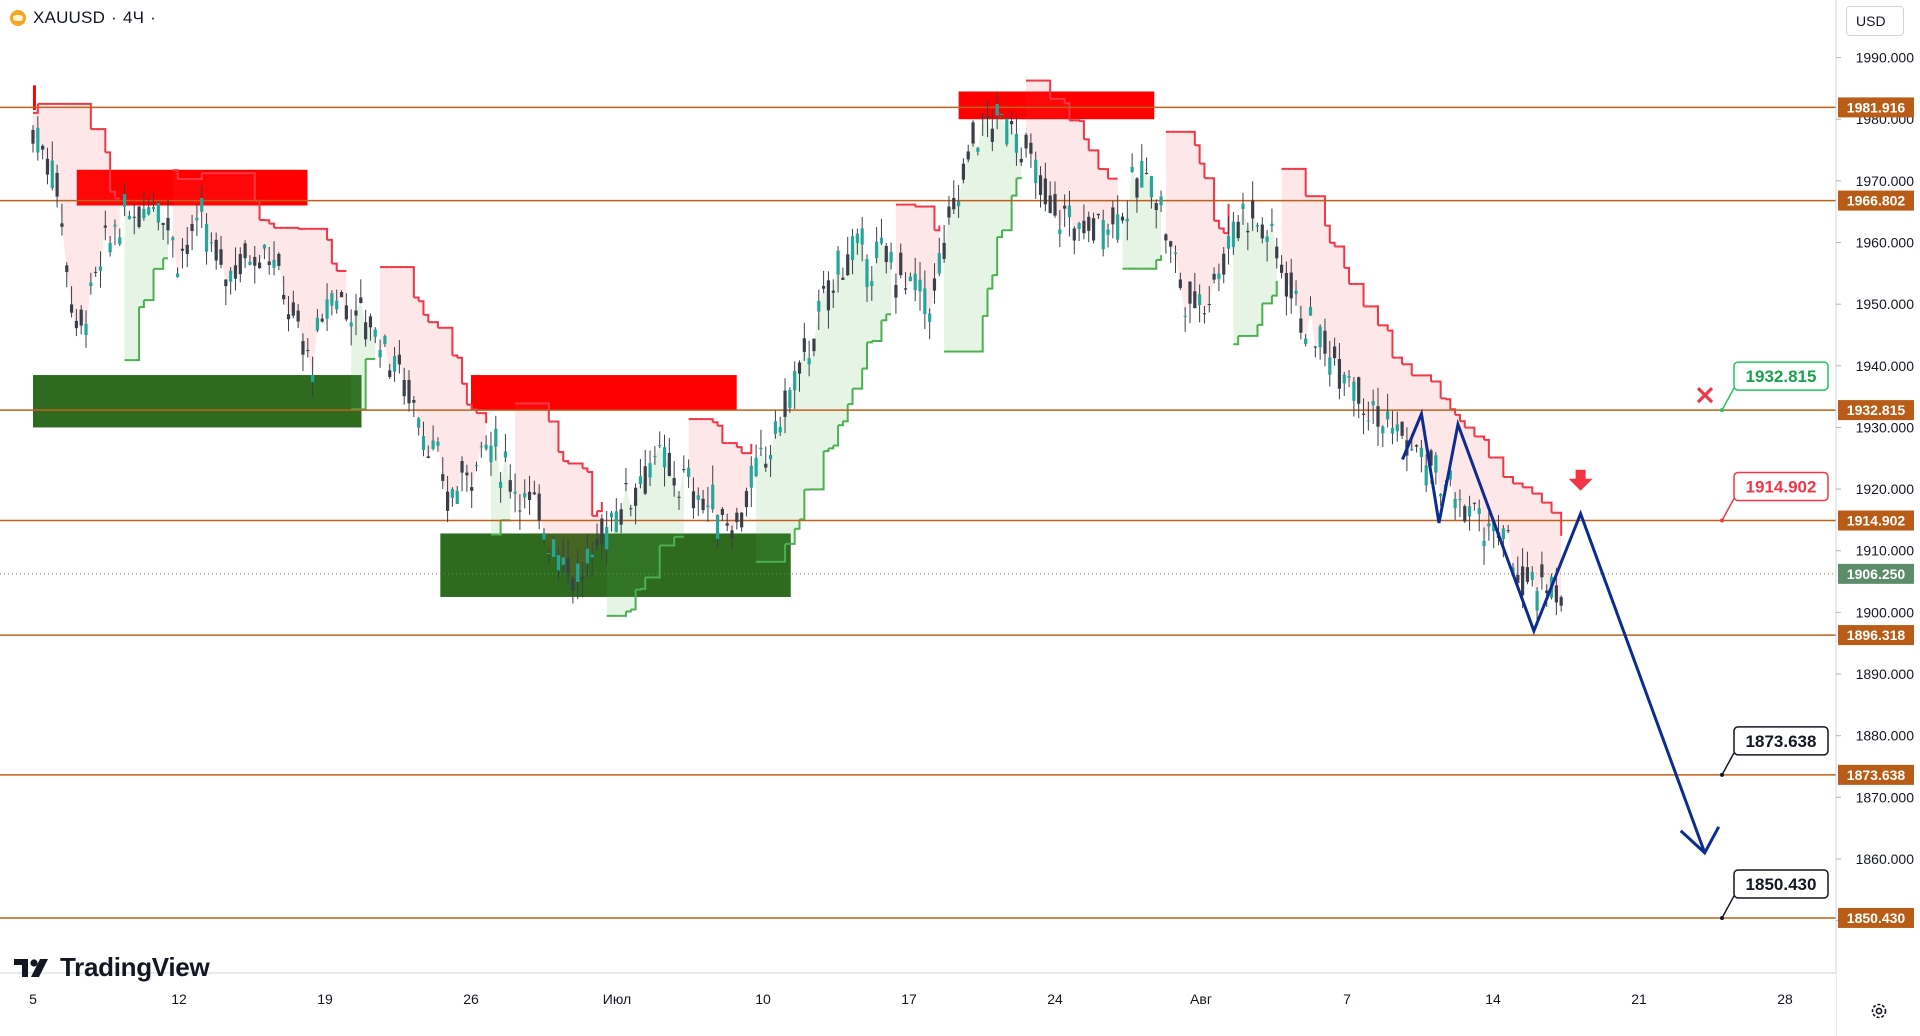 The image size is (1920, 1036). I want to click on x-tick-label: 12, so click(179, 999).